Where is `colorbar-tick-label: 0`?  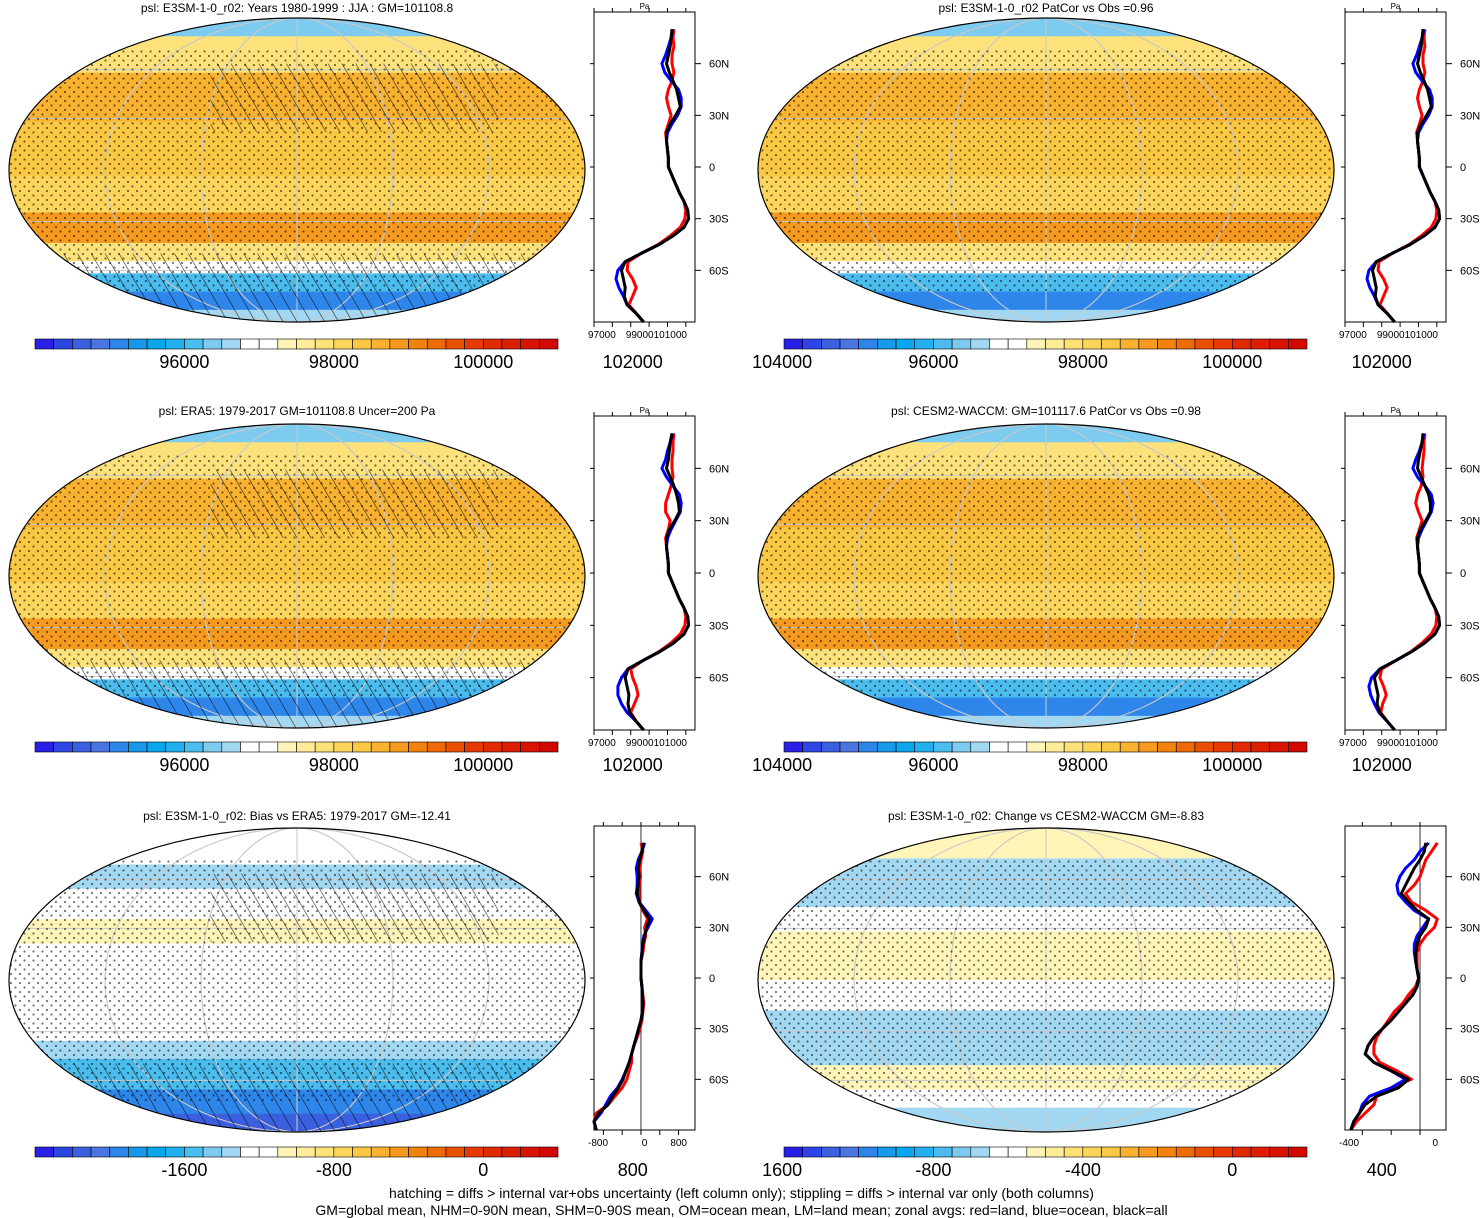 colorbar-tick-label: 0 is located at coordinates (1232, 1170).